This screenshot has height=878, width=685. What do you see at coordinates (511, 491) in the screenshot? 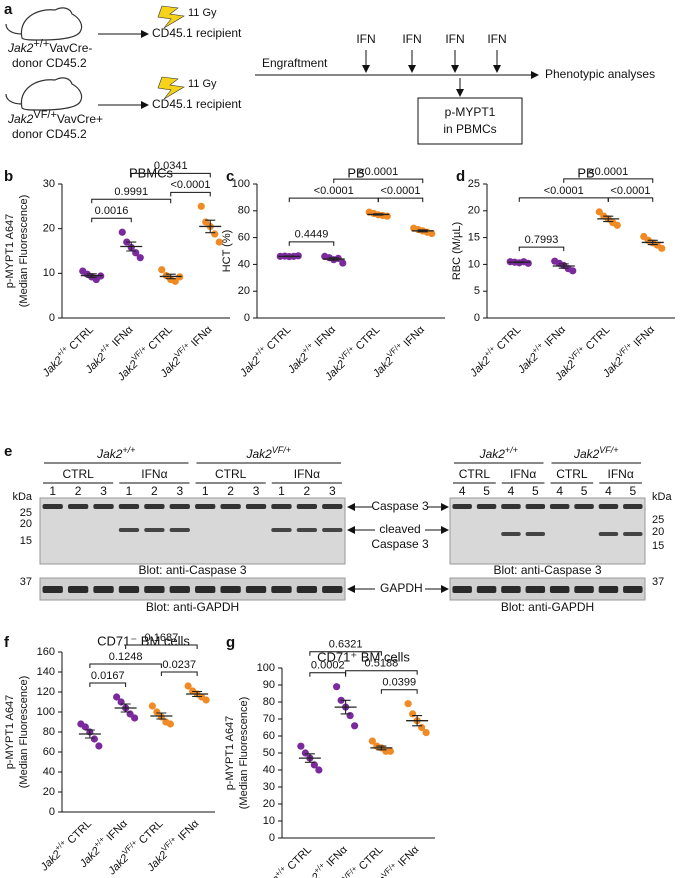
I see `lane-label: 4` at bounding box center [511, 491].